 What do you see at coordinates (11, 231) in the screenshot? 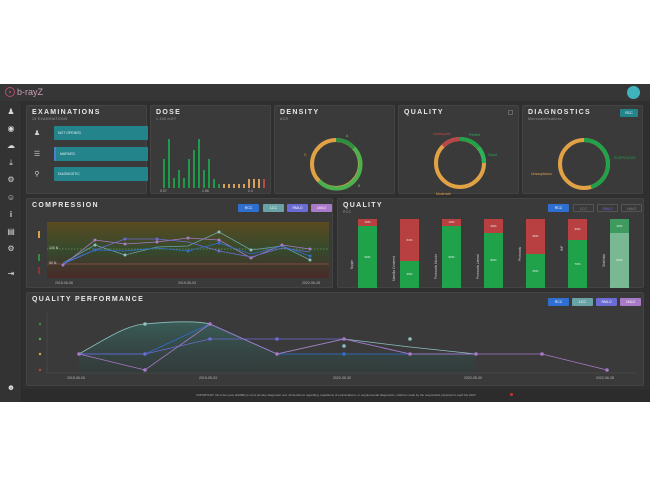
I see `id-card-icon: ▤` at bounding box center [11, 231].